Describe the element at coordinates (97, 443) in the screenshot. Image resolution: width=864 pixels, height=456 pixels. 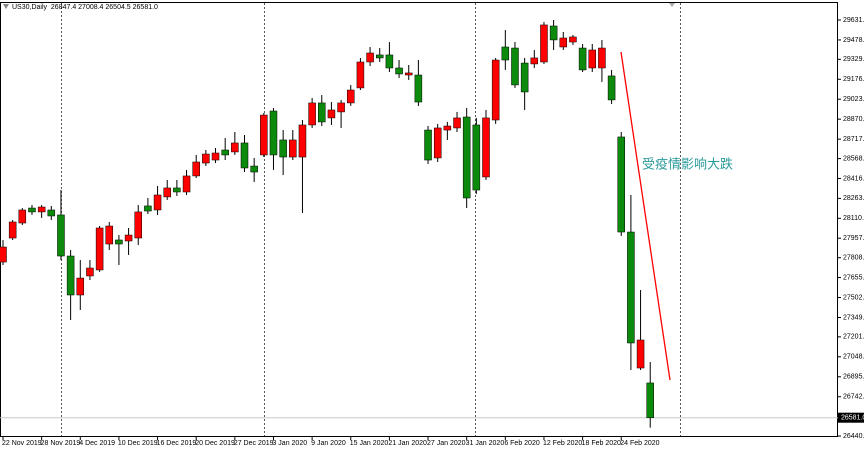
I see `x-tick-label: 4 Dec 2019` at that location.